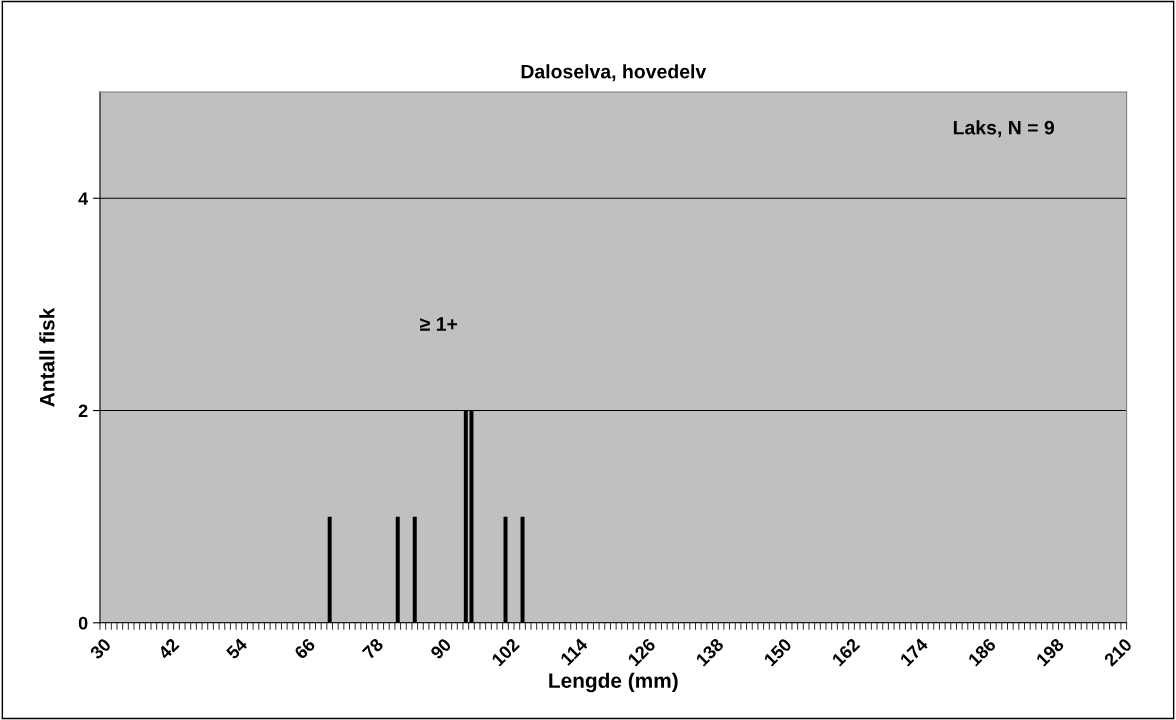 This screenshot has width=1176, height=720. Describe the element at coordinates (574, 651) in the screenshot. I see `x-tick-label: 114` at that location.